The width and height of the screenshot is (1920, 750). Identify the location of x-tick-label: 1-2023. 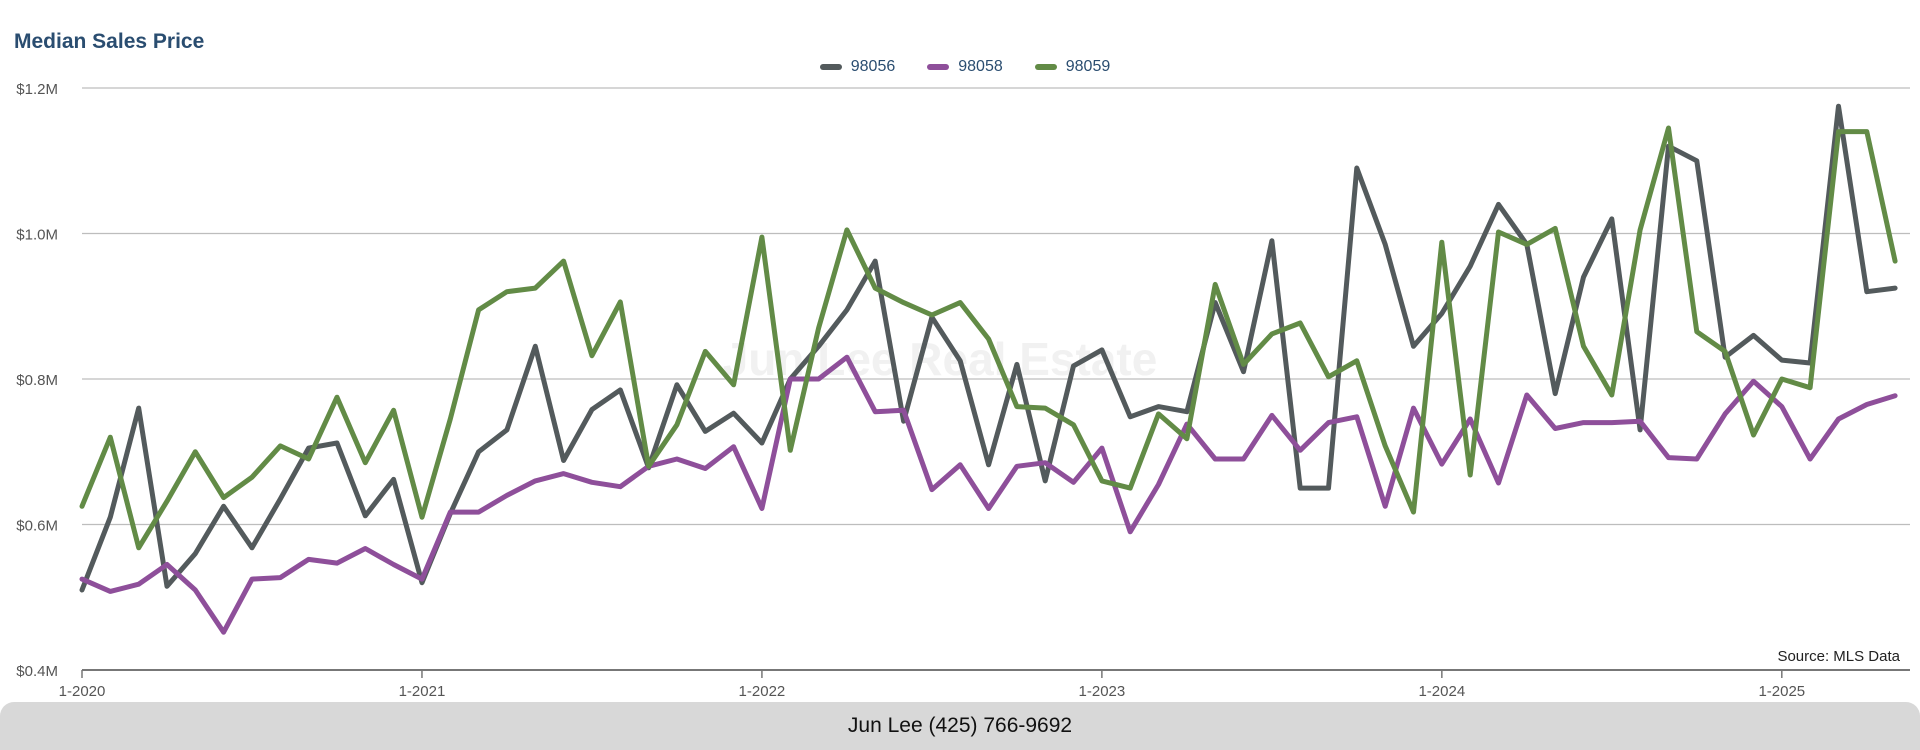
(1102, 691).